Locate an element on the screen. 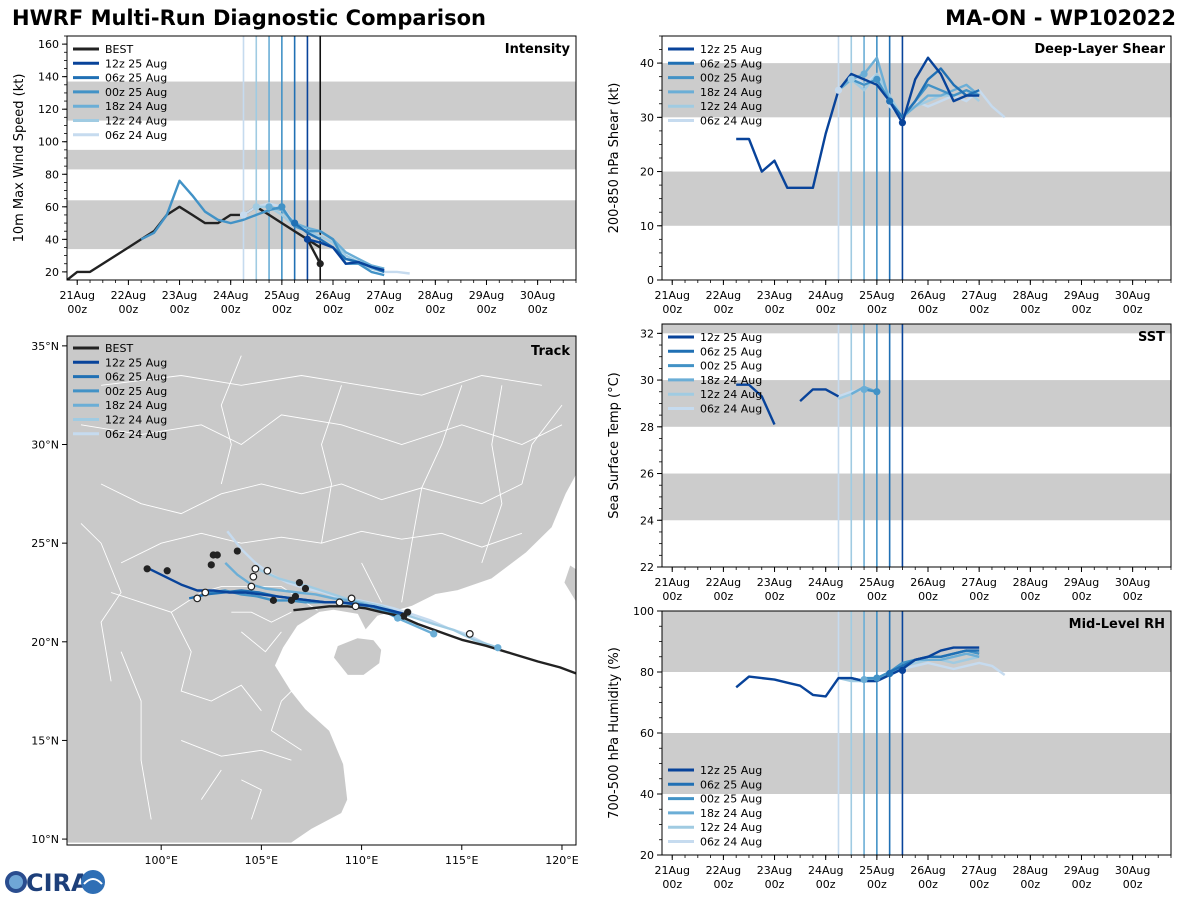 This screenshot has height=900, width=1200. init-marker-12z-25-aug is located at coordinates (902, 670).